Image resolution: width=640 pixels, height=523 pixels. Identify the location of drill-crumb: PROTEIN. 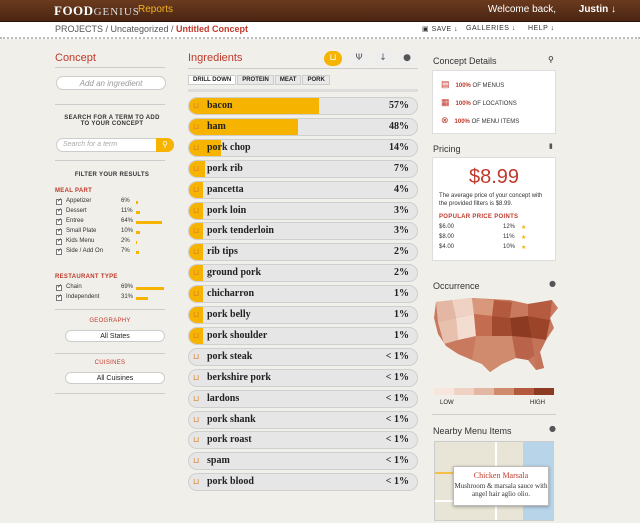
(255, 80).